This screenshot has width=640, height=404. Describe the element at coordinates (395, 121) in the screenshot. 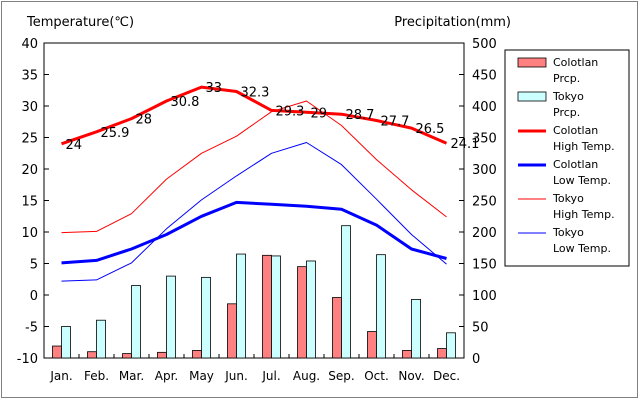

I see `data-label: 27.7` at that location.